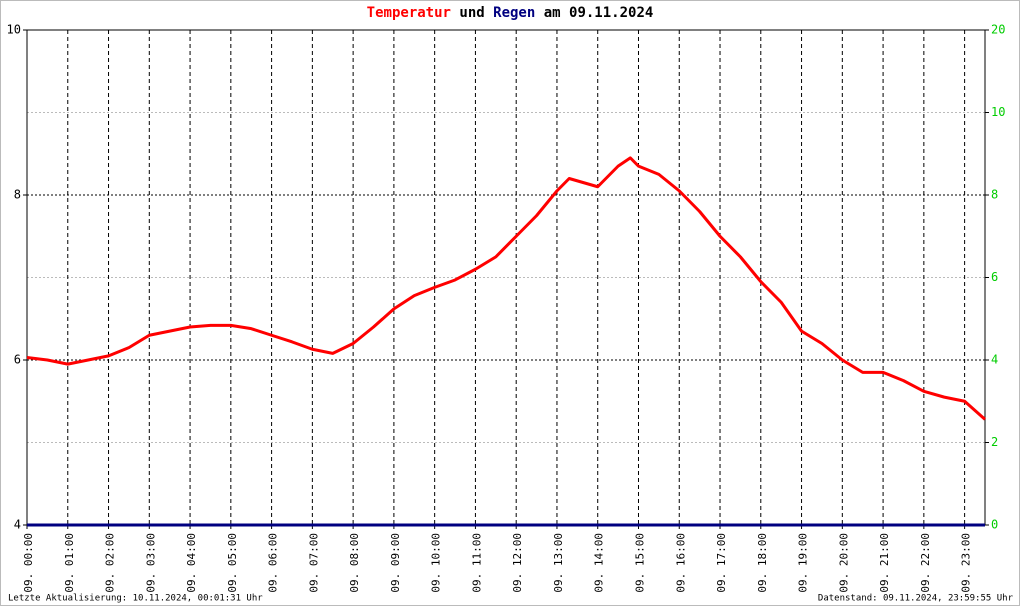  What do you see at coordinates (313, 563) in the screenshot?
I see `x-tick-label: 09. 07:00` at bounding box center [313, 563].